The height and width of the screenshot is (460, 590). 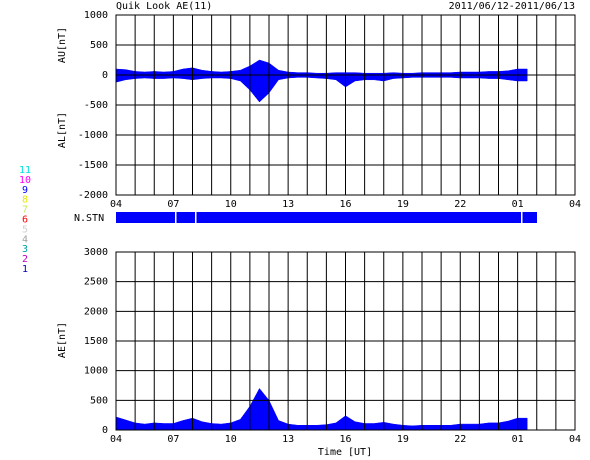 What do you see at coordinates (96, 252) in the screenshot?
I see `y-tick-label: 3000` at bounding box center [96, 252].